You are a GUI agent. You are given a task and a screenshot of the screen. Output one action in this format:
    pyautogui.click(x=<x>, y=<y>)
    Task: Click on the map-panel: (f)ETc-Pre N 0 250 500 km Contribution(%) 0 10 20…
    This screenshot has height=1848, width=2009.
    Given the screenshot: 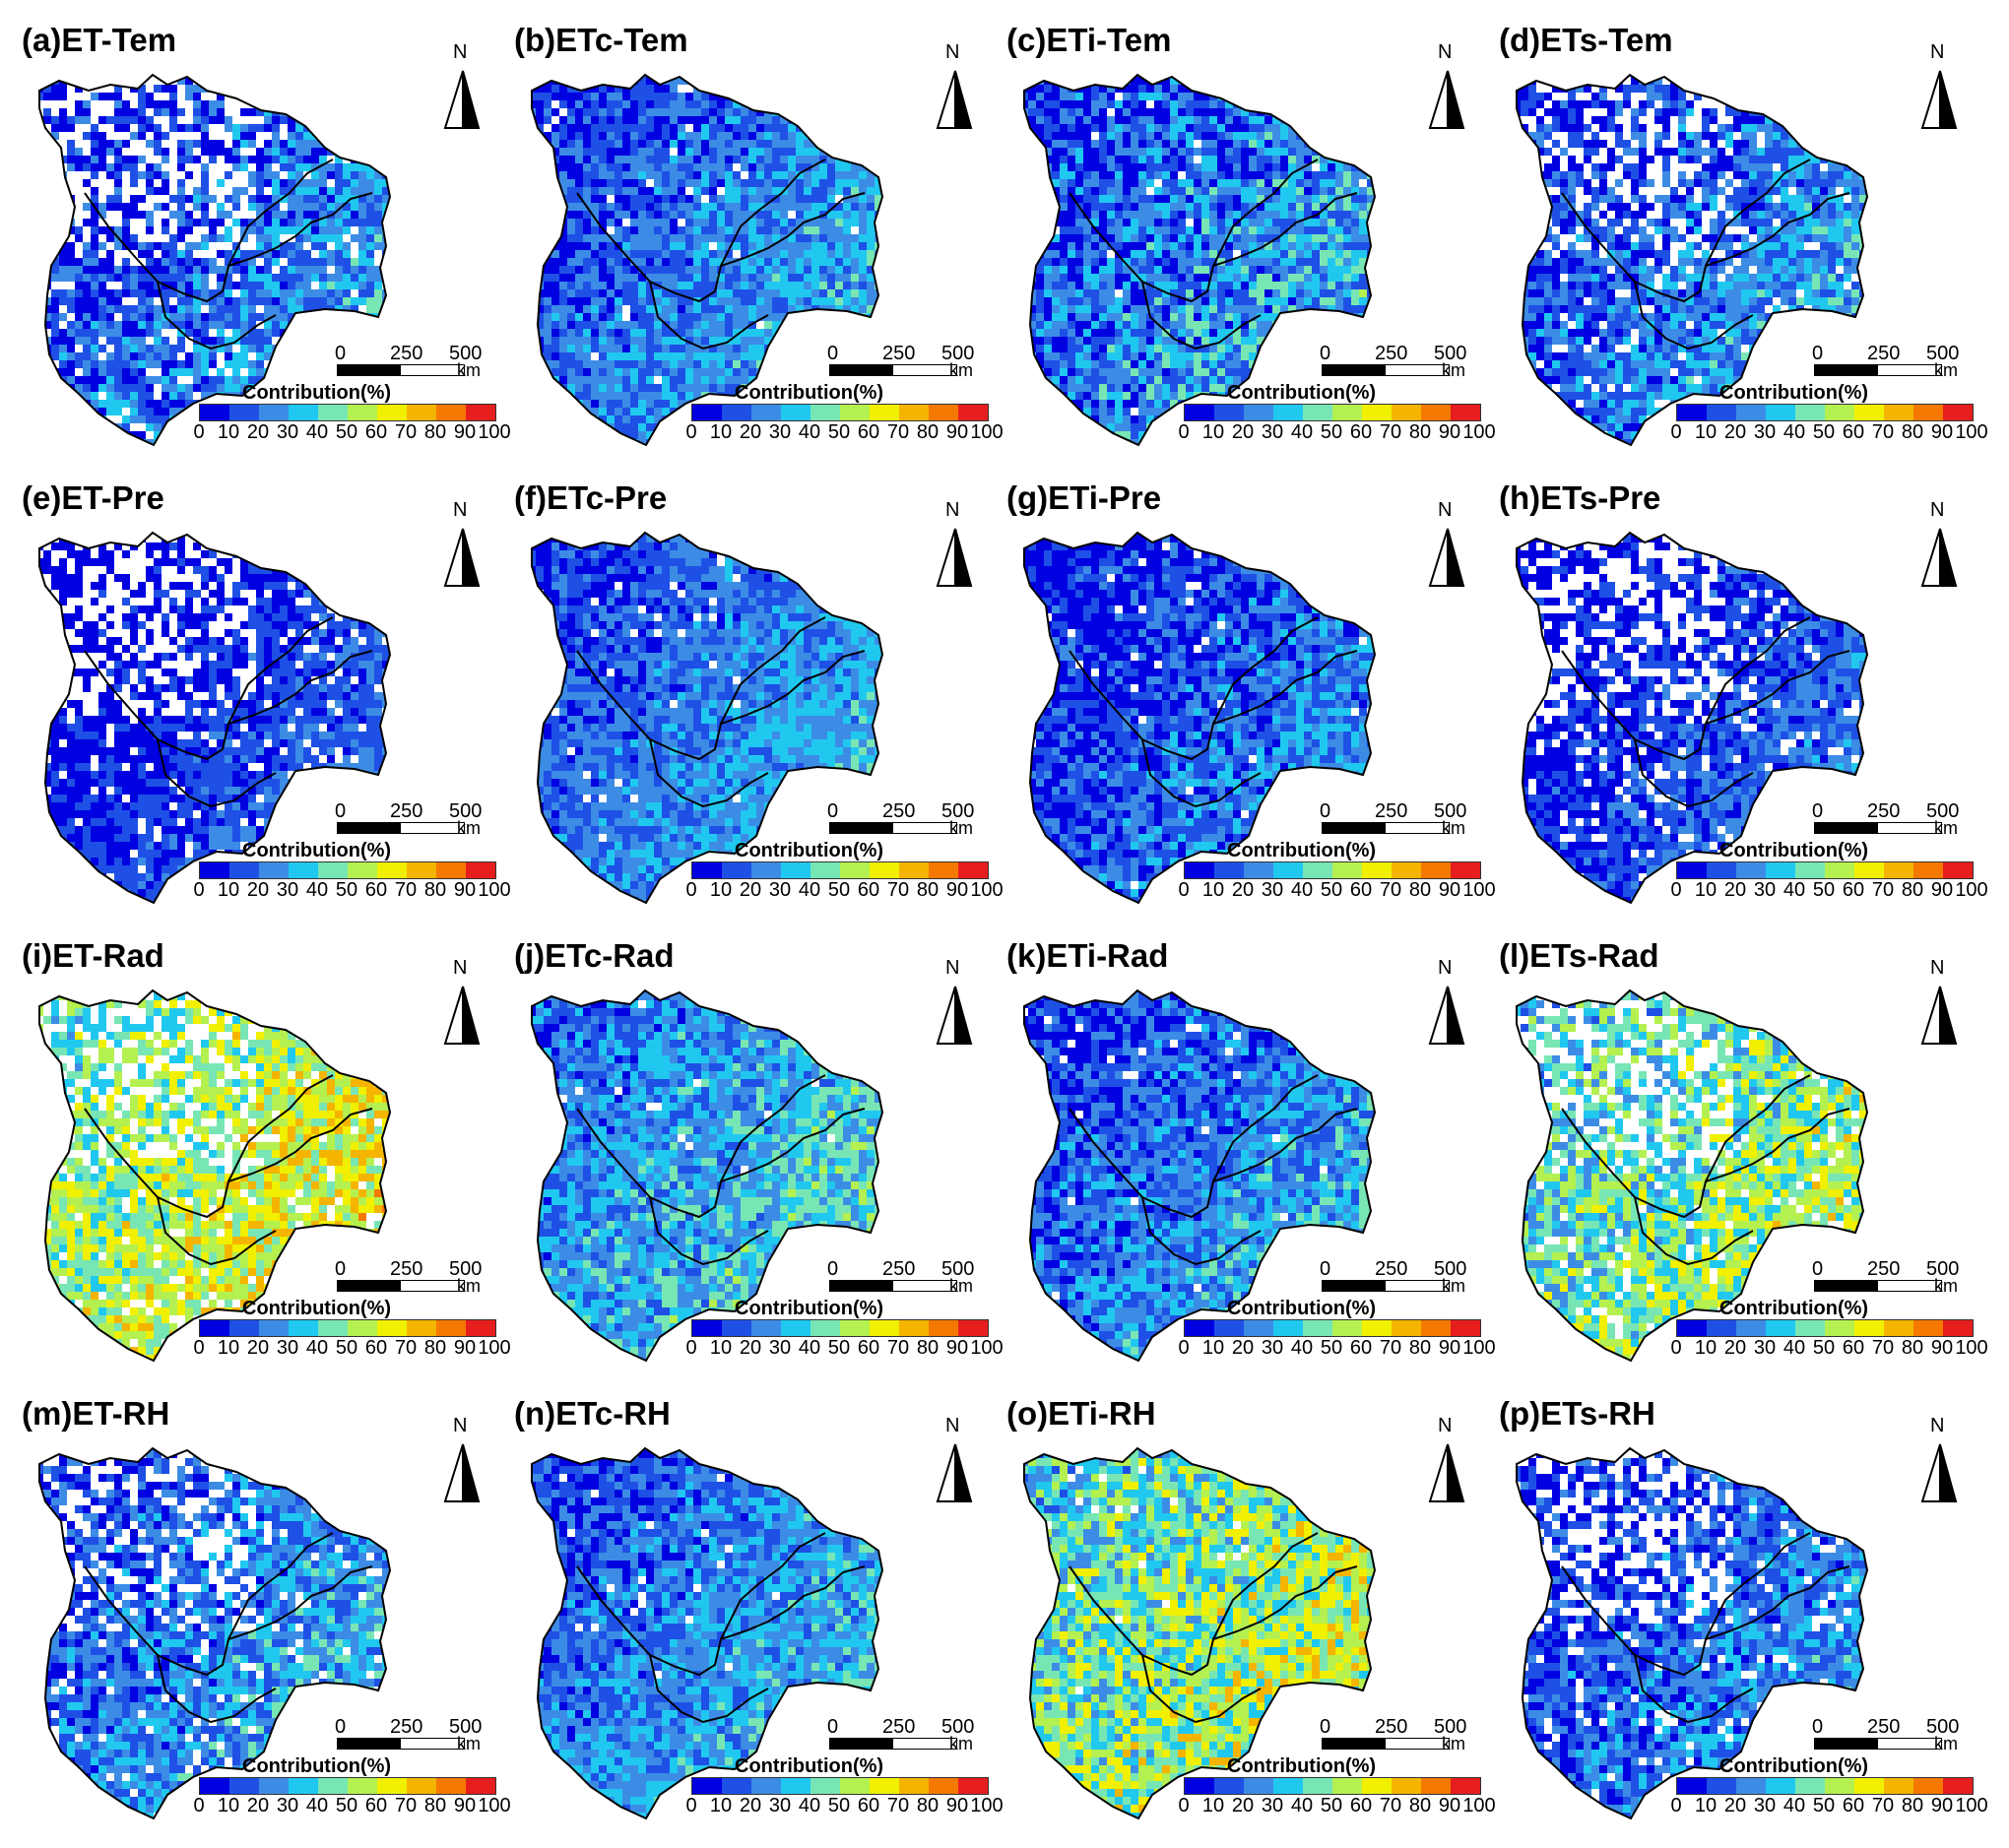 What is the action you would take?
    pyautogui.click(x=748, y=687)
    